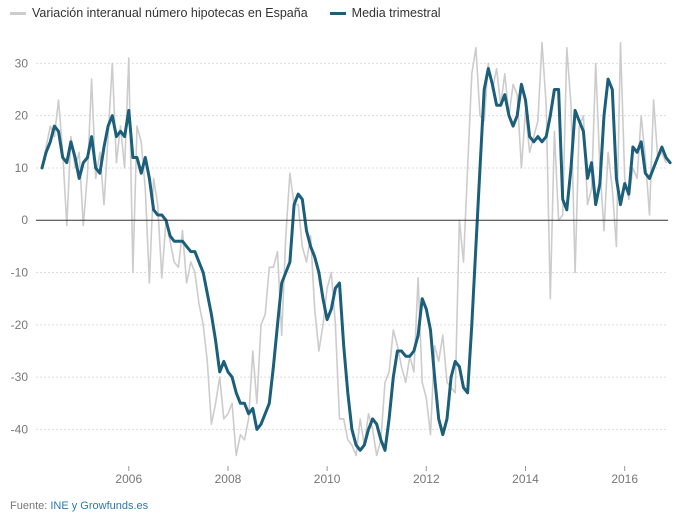 This screenshot has height=521, width=680. Describe the element at coordinates (624, 479) in the screenshot. I see `x-tick-label: 2016` at that location.